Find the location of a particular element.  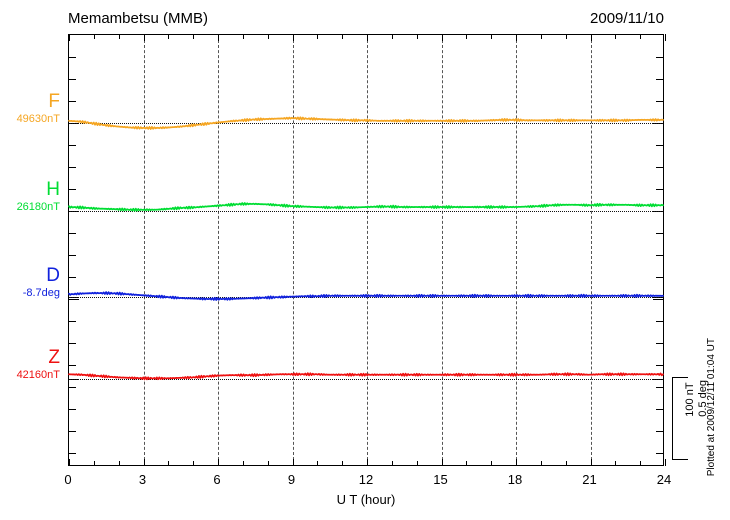

series-label-f: F 49630nT is located at coordinates (32, 109).